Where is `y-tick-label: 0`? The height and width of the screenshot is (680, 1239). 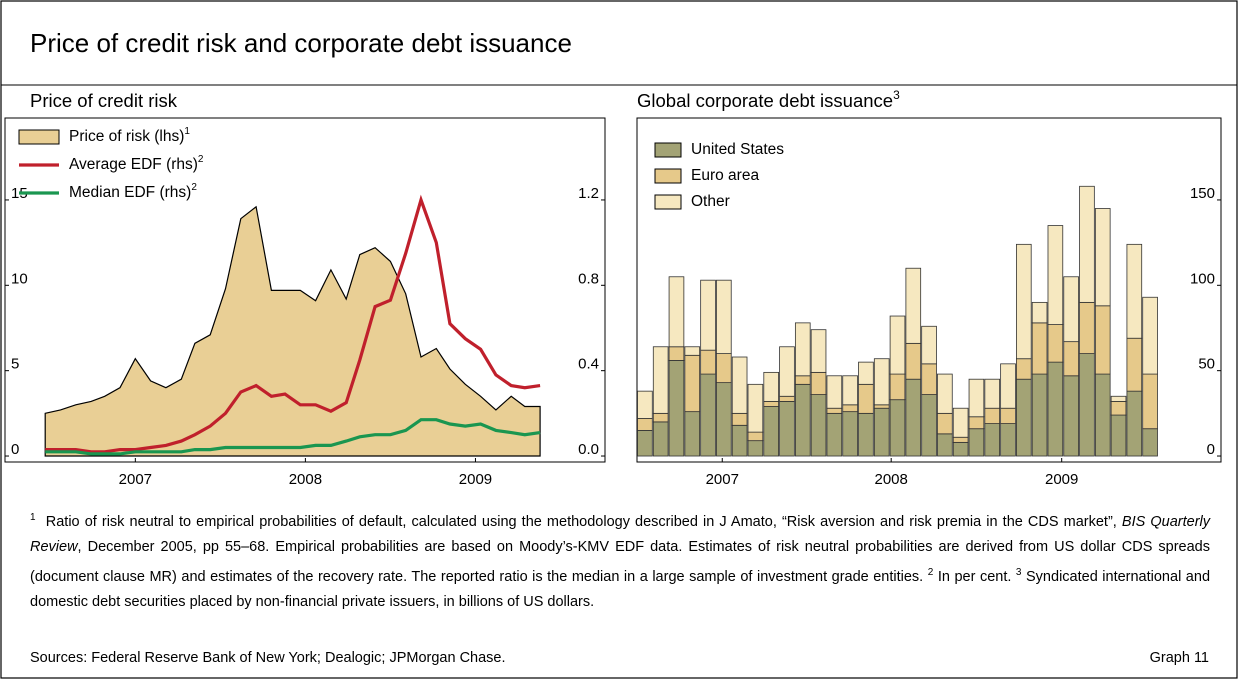 y-tick-label: 0 is located at coordinates (1211, 449).